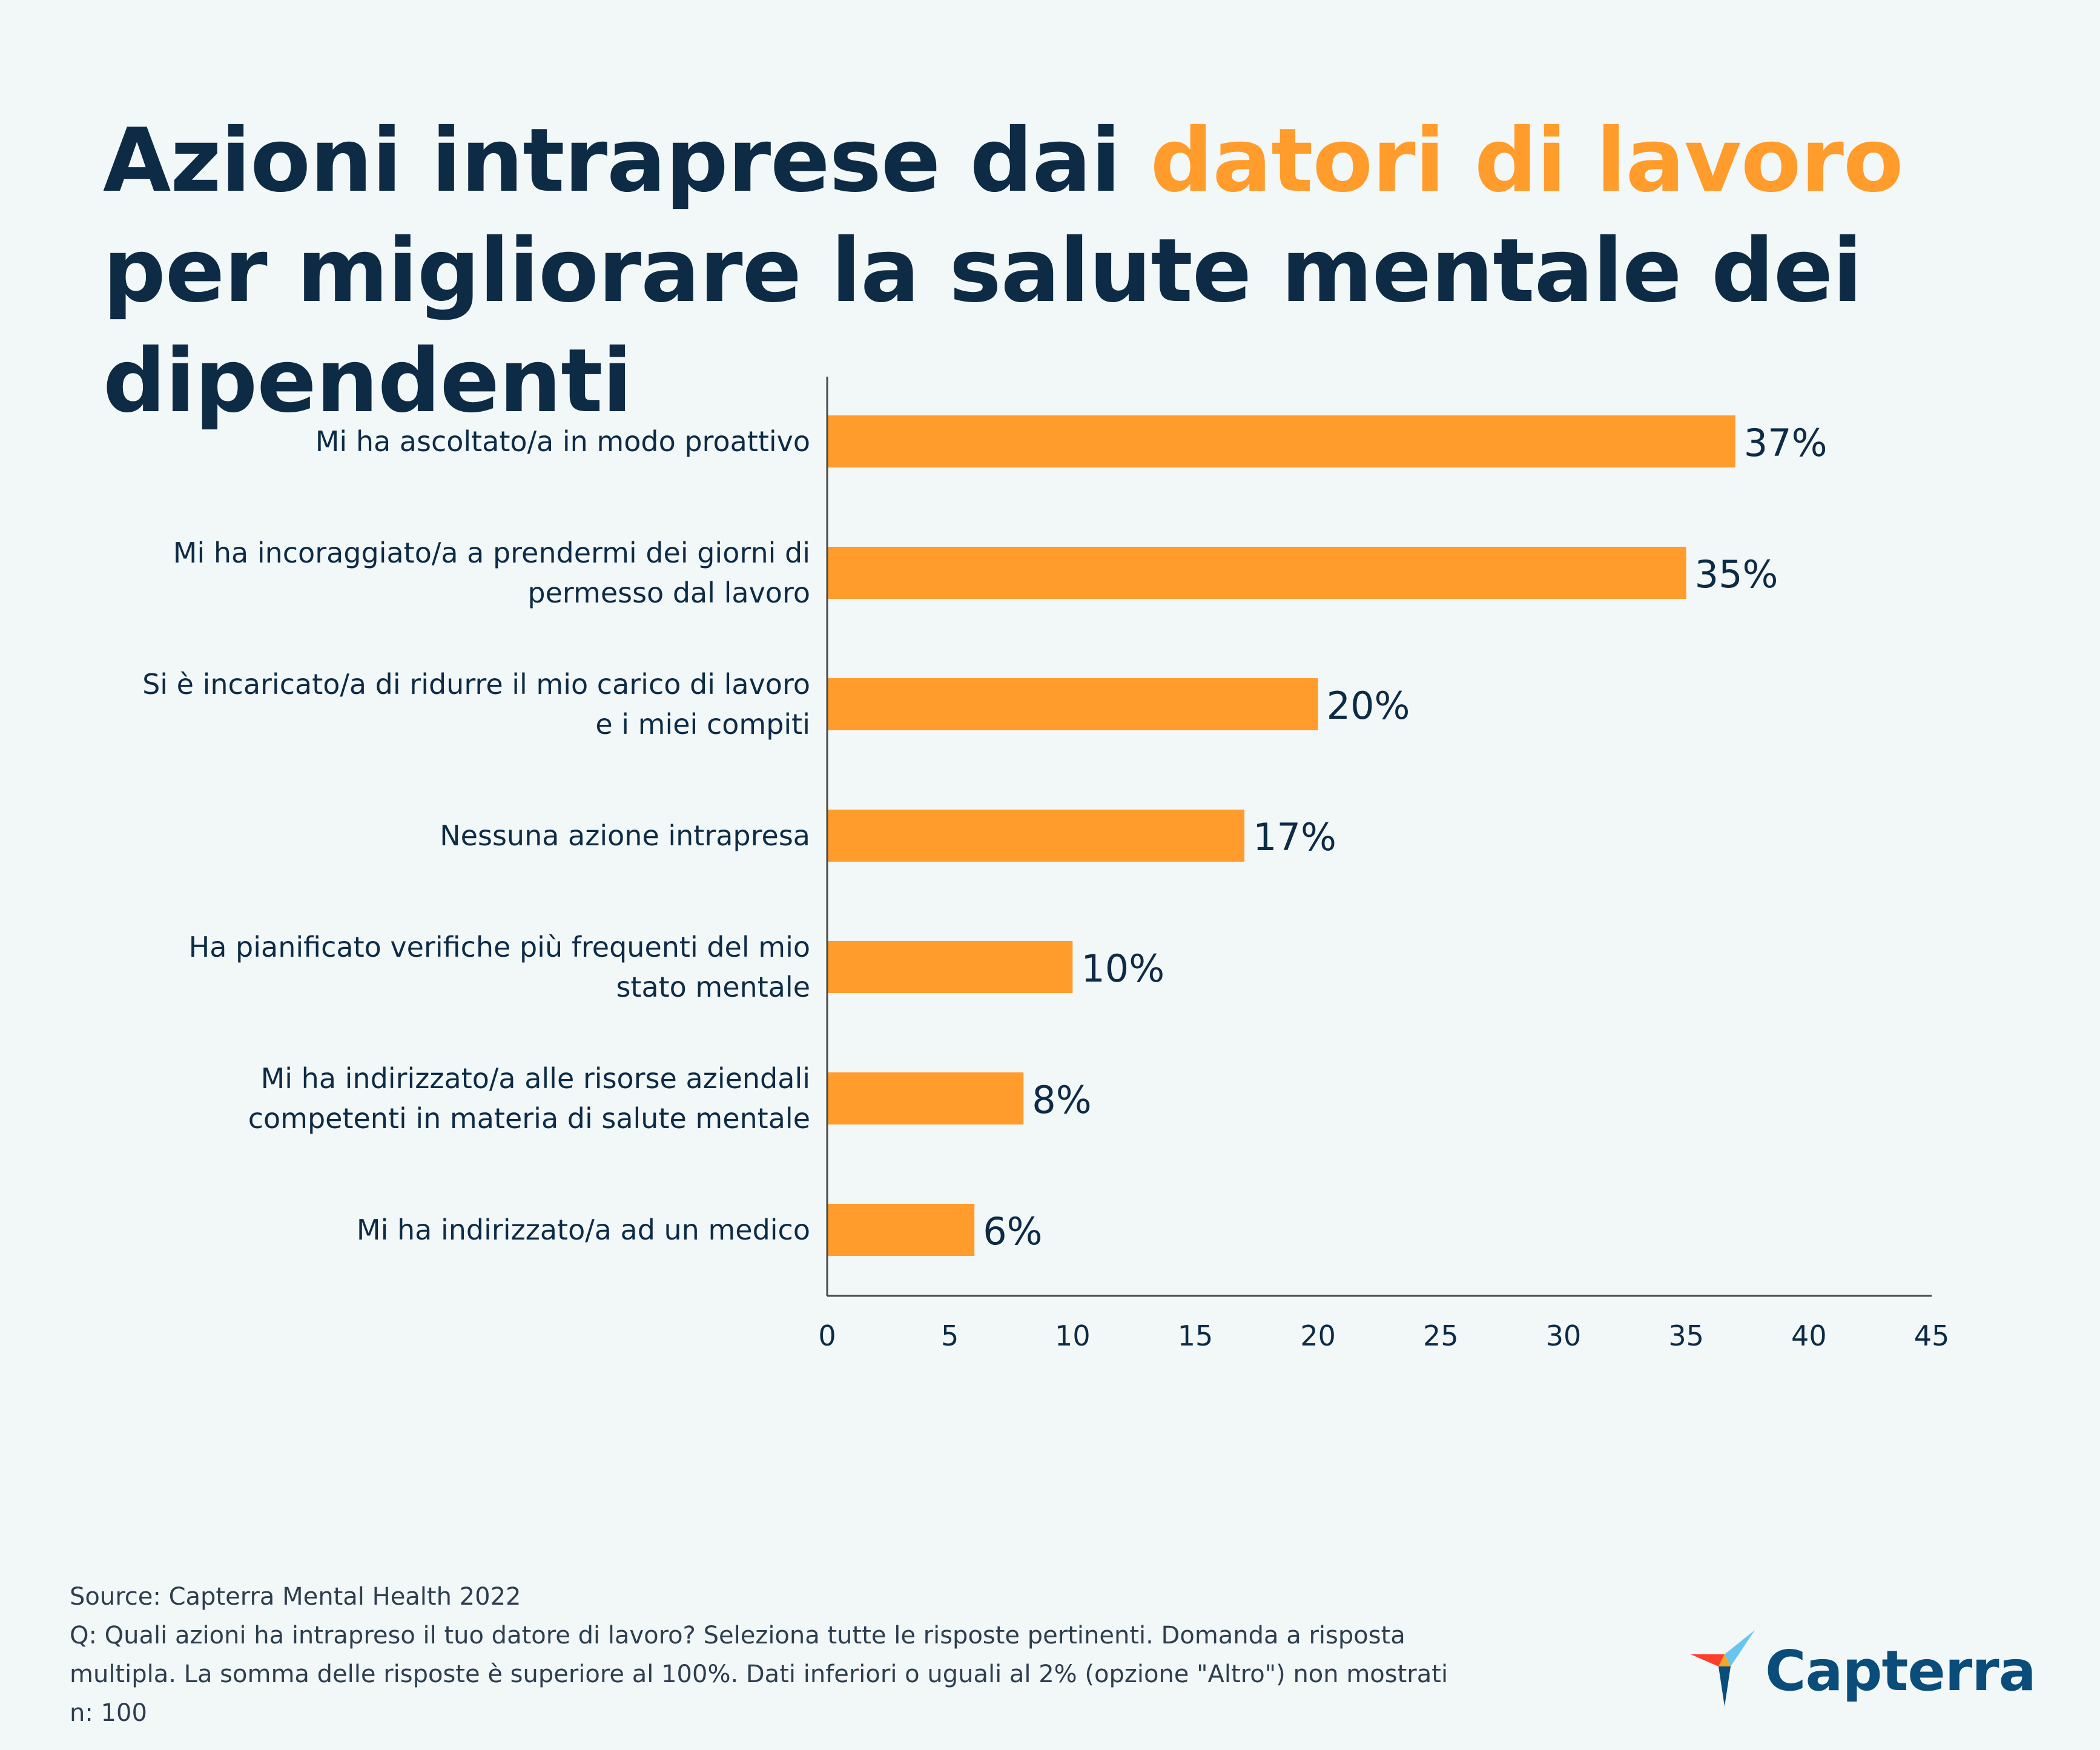  Describe the element at coordinates (1932, 1335) in the screenshot. I see `x-tick-label-9: 45` at that location.